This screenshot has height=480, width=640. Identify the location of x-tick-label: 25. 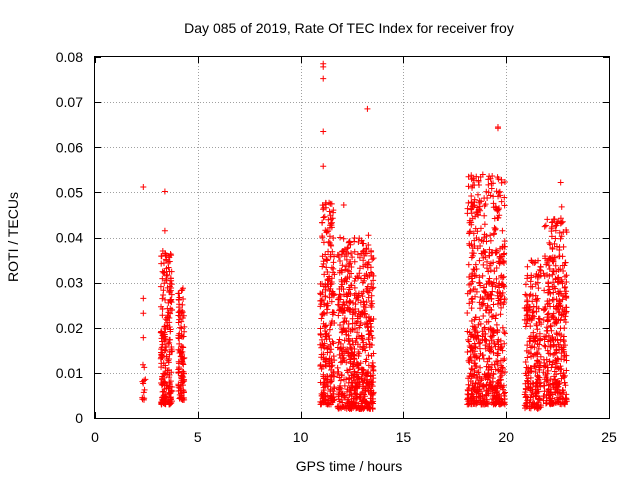
(609, 437).